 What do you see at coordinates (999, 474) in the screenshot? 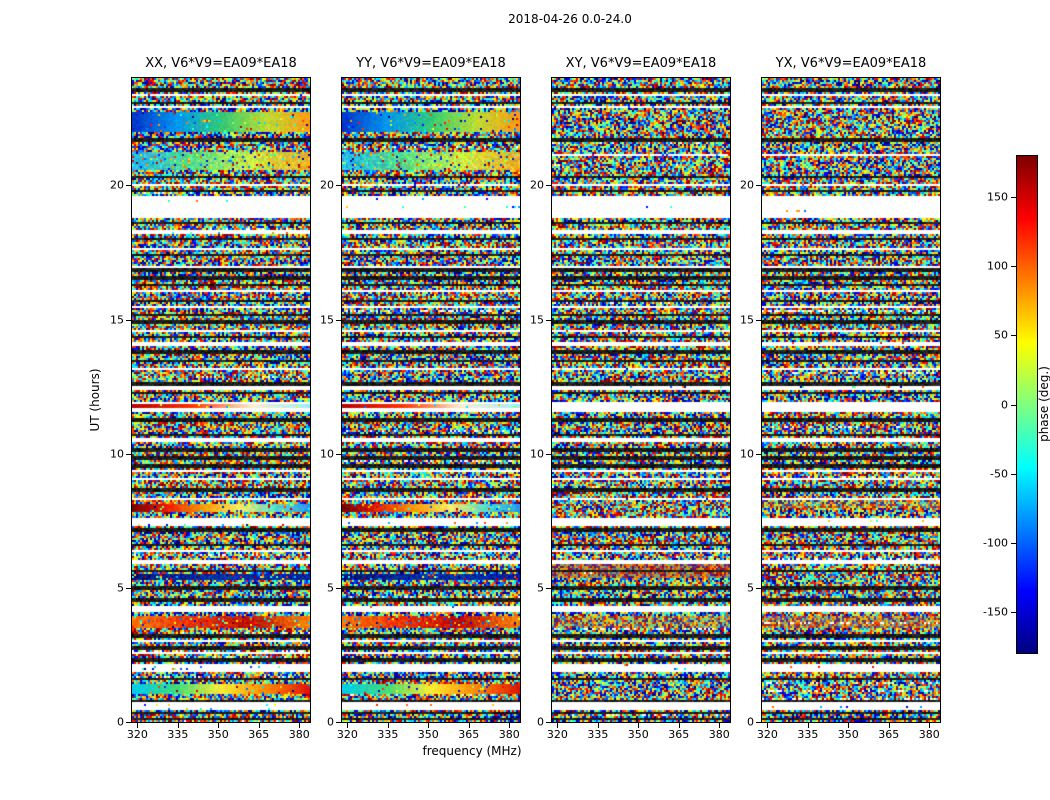
I see `colorbar-tick-label: -50` at bounding box center [999, 474].